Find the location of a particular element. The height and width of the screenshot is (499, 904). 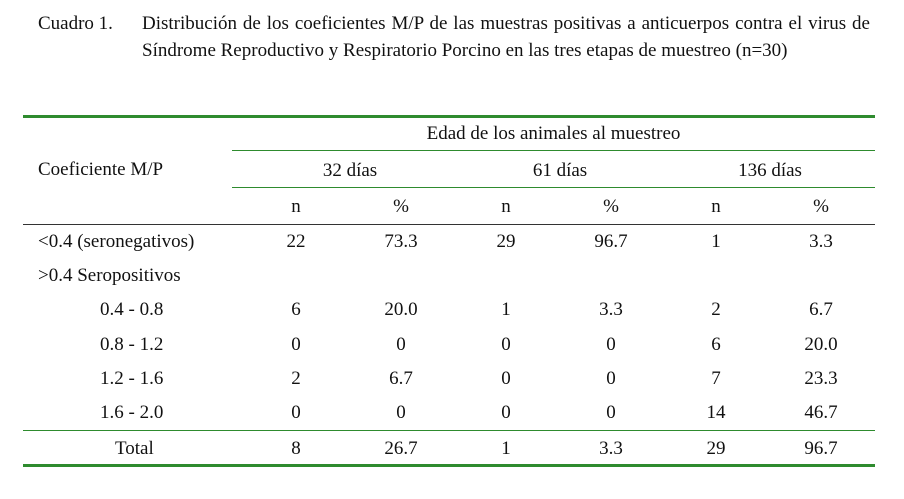

caption-label: Cuadro 1. is located at coordinates (75, 23).